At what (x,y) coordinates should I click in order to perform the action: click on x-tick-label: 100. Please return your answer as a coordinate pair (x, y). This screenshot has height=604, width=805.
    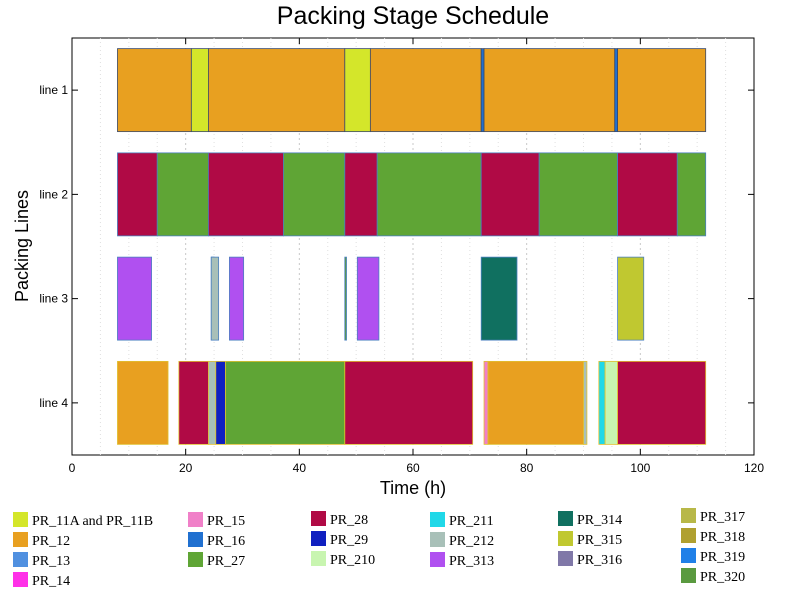
    Looking at the image, I should click on (640, 468).